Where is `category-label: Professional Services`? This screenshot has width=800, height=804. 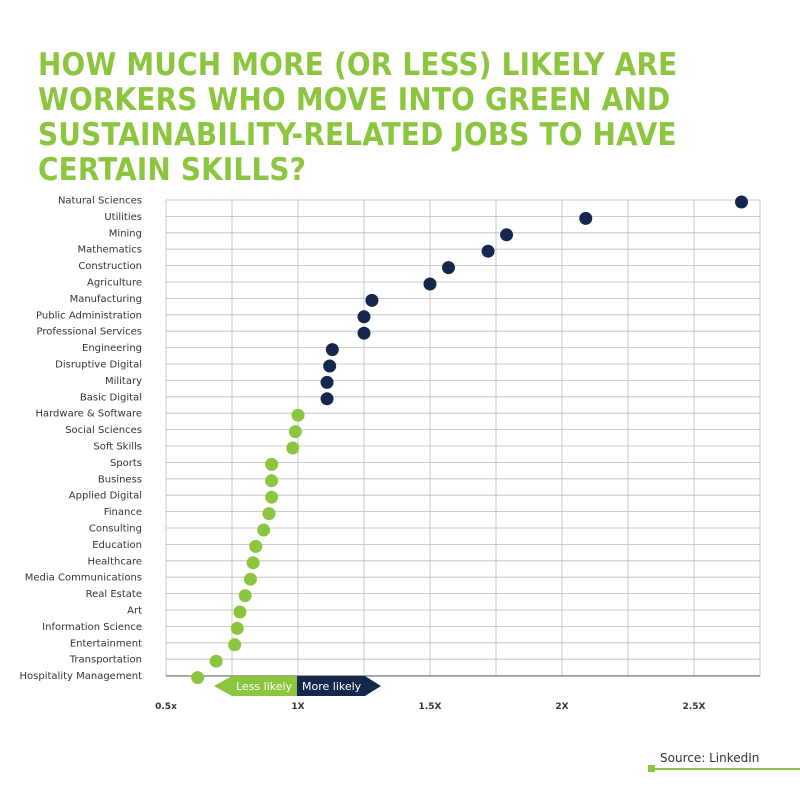
category-label: Professional Services is located at coordinates (89, 332).